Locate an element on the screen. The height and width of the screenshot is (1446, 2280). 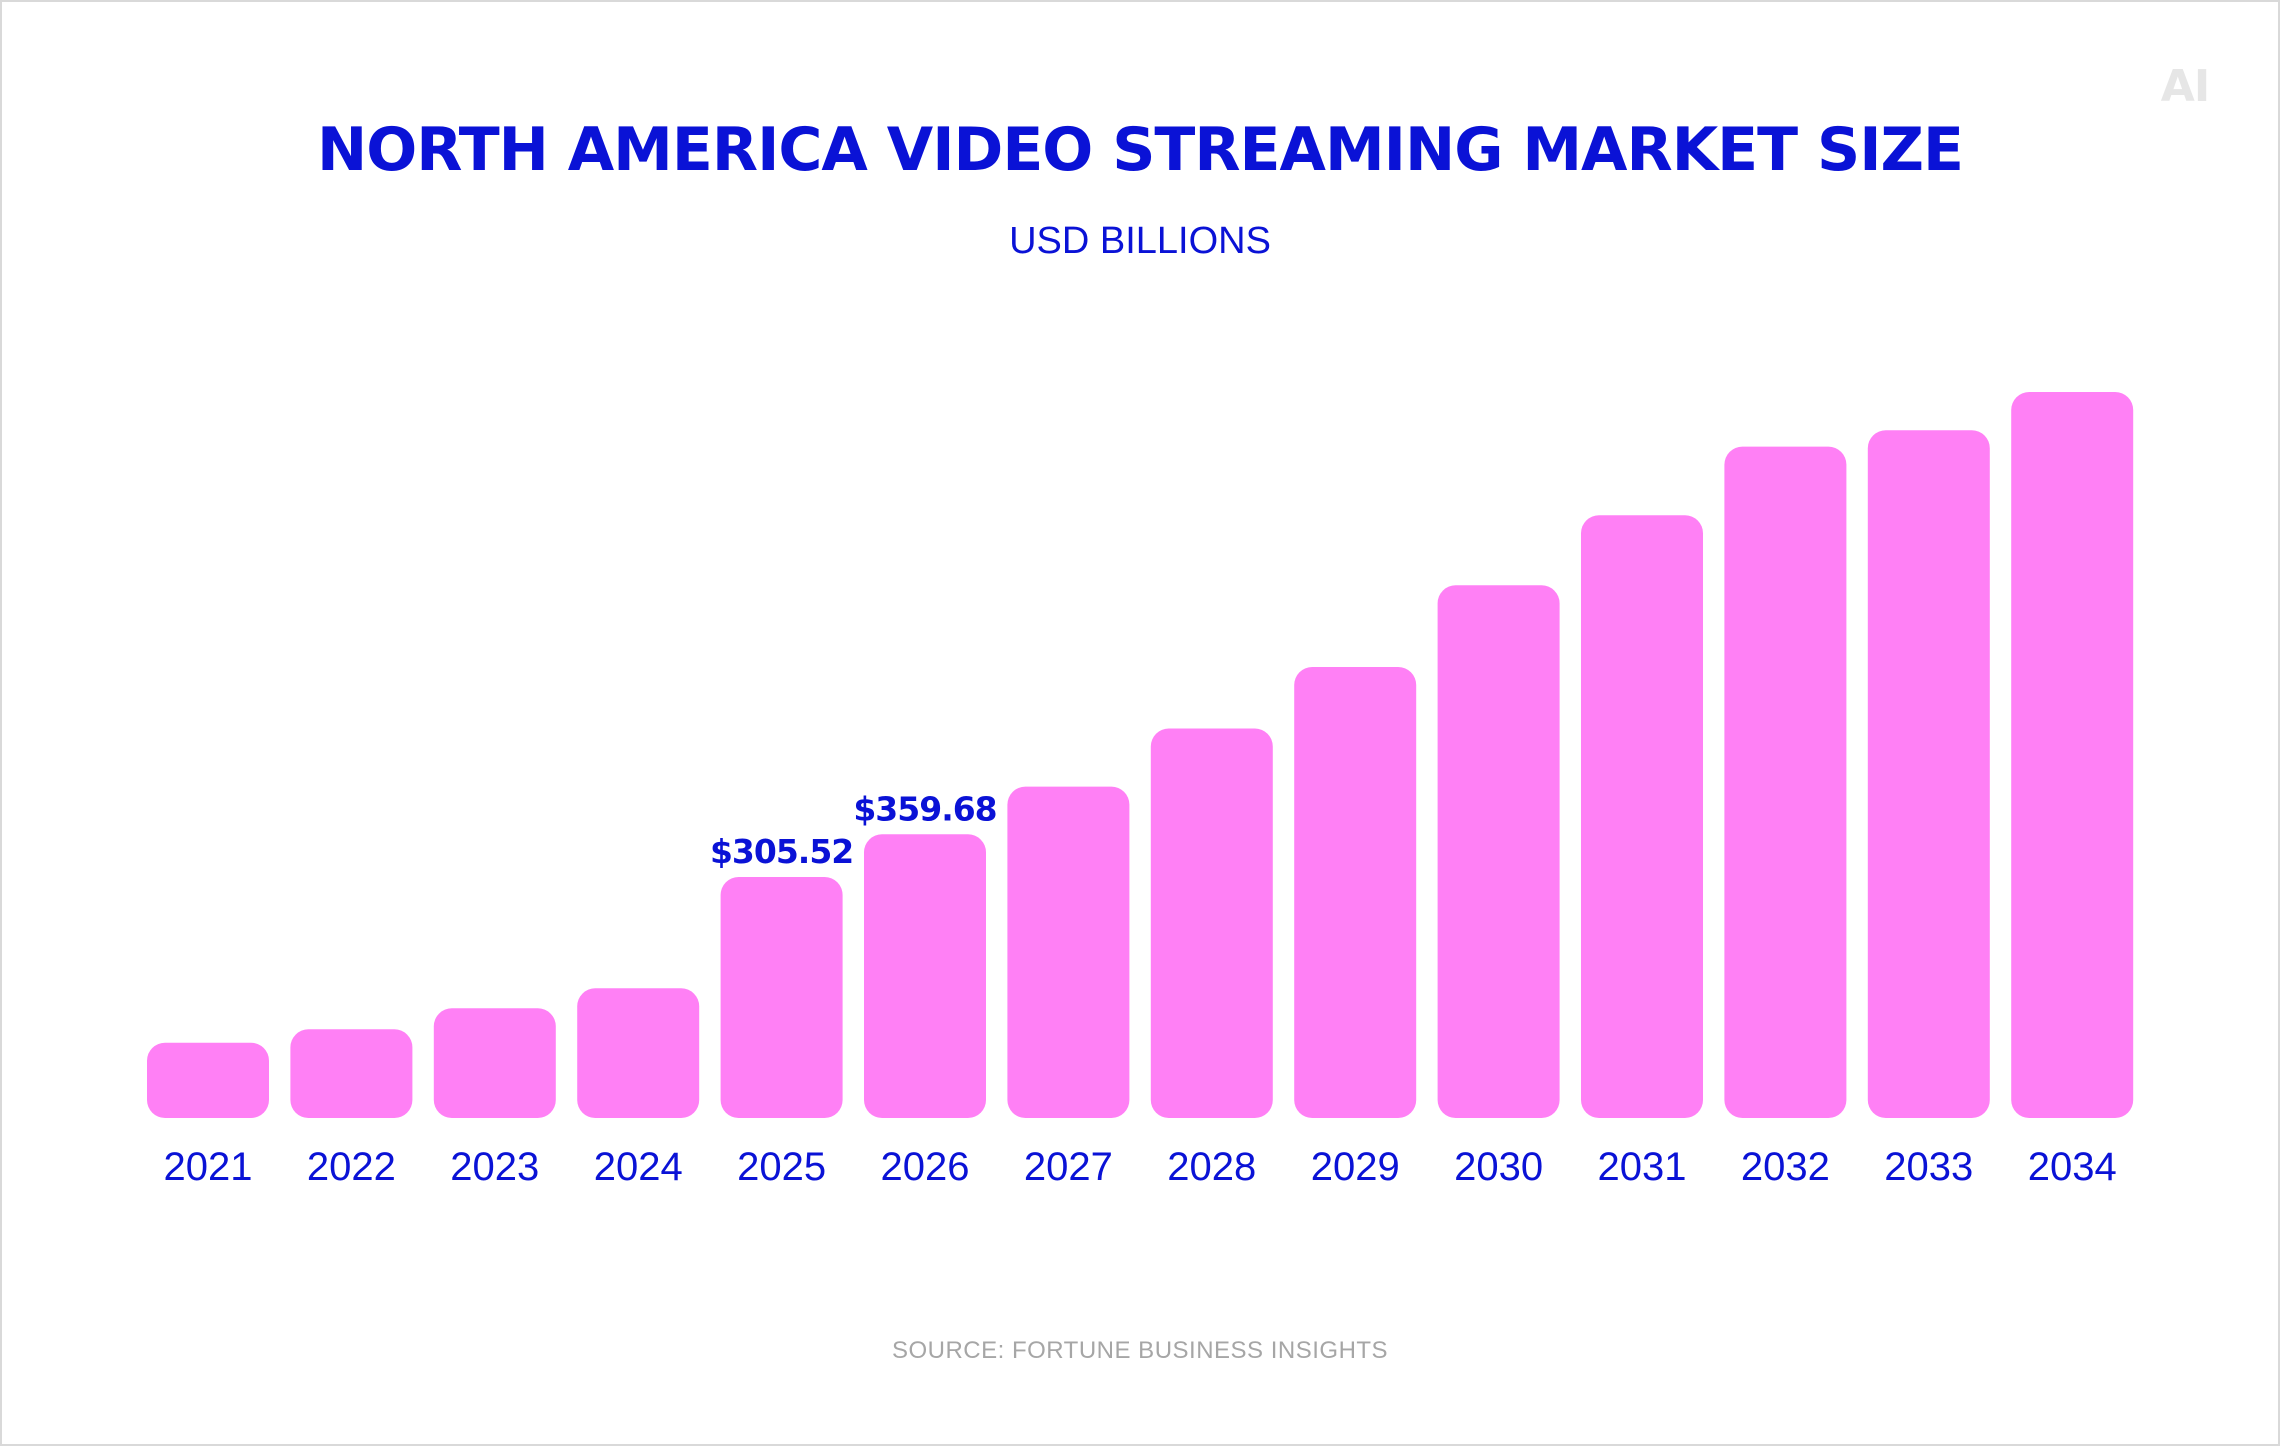
data-label-2025: $305.52 is located at coordinates (781, 851).